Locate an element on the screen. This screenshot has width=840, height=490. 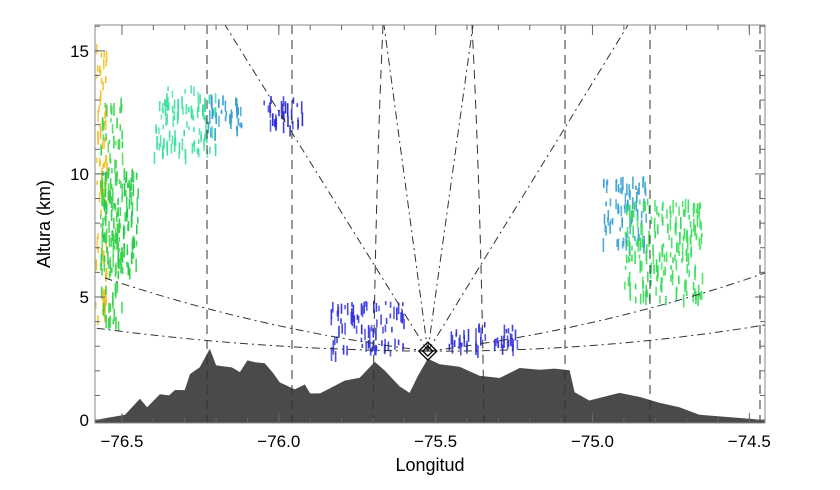
terrain-area is located at coordinates (430, 385).